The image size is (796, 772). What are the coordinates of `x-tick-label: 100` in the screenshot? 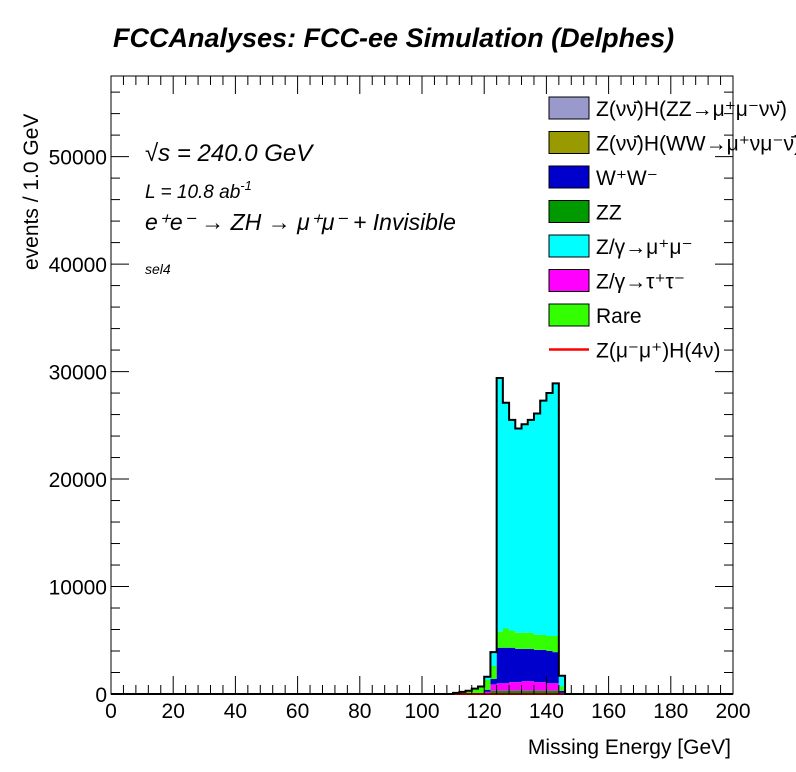 It's located at (421, 711).